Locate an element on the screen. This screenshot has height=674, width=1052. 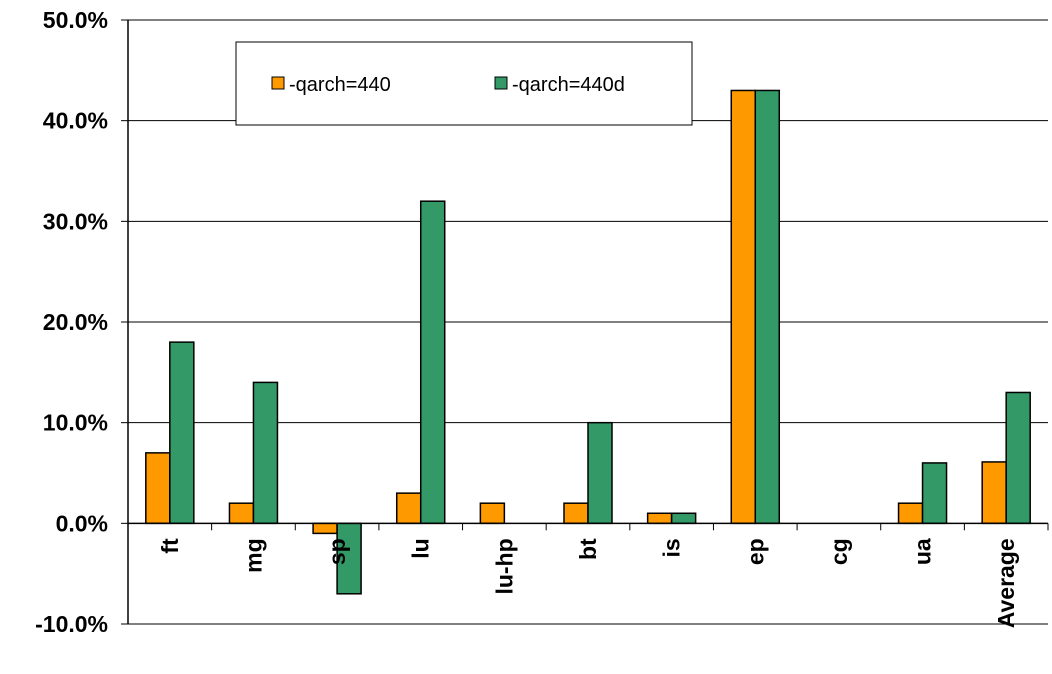
category-label: ft is located at coordinates (170, 546).